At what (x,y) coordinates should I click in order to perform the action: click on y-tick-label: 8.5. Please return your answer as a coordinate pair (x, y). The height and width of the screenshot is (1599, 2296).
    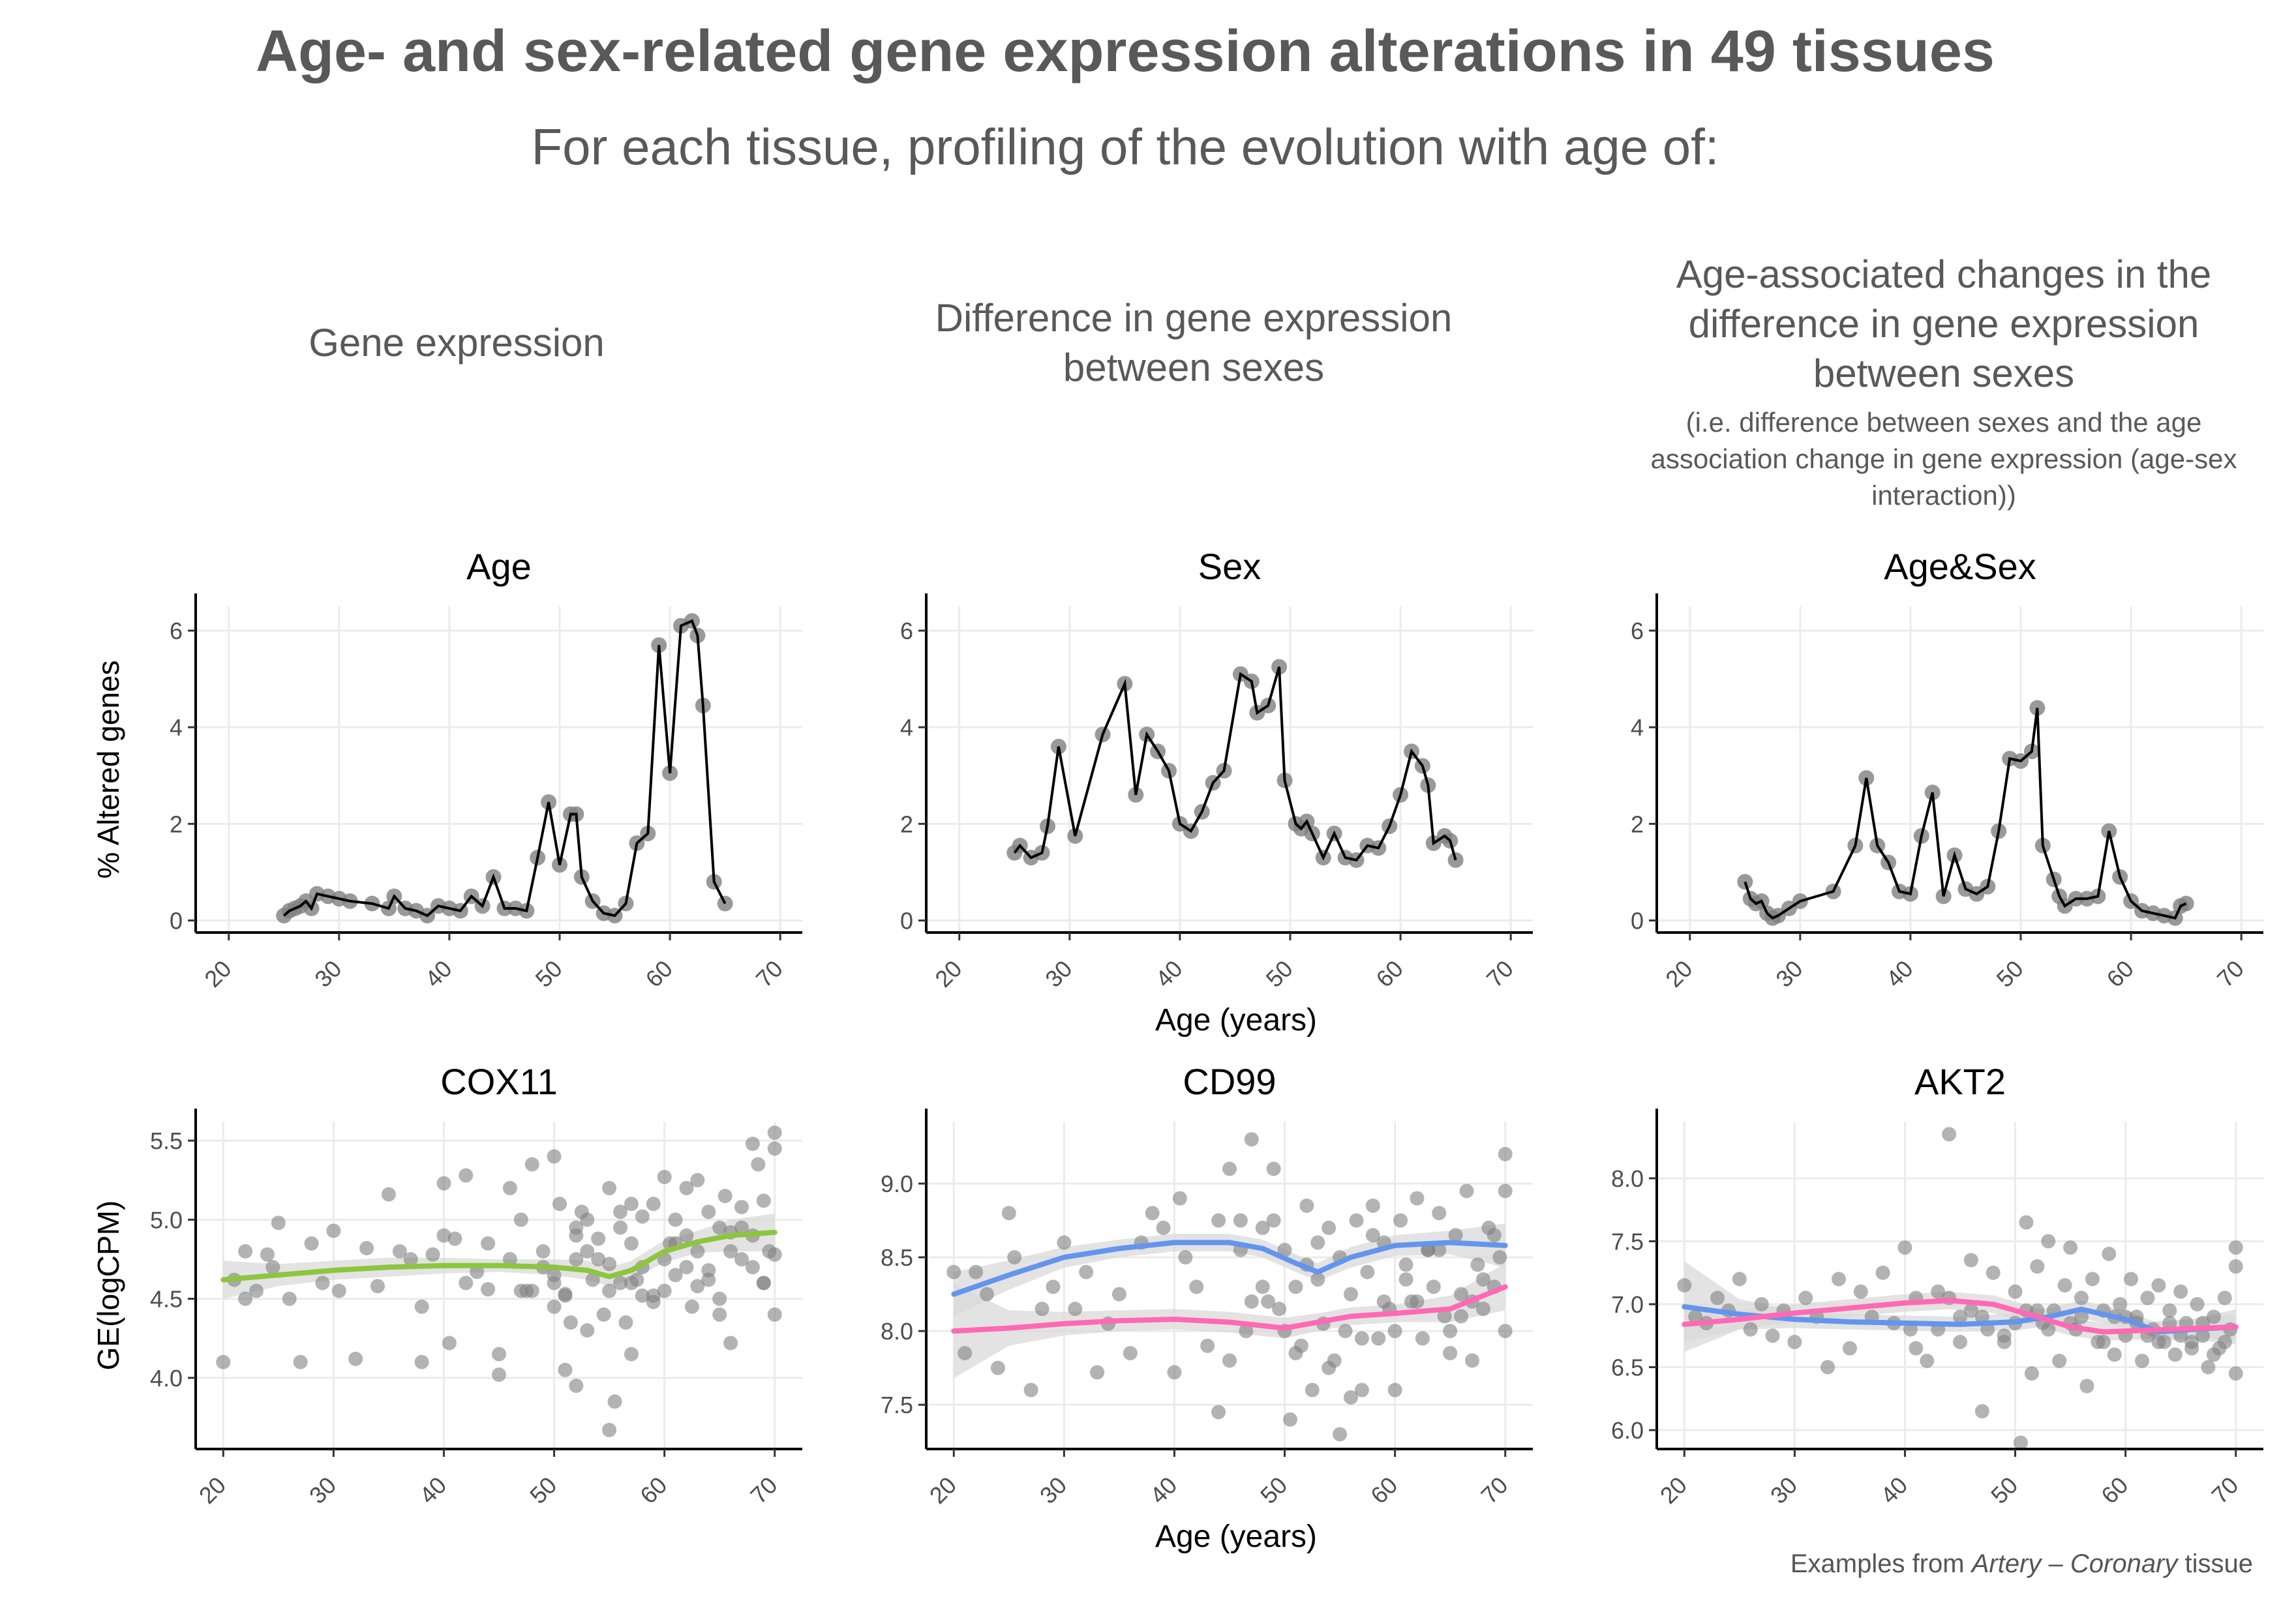
    Looking at the image, I should click on (897, 1257).